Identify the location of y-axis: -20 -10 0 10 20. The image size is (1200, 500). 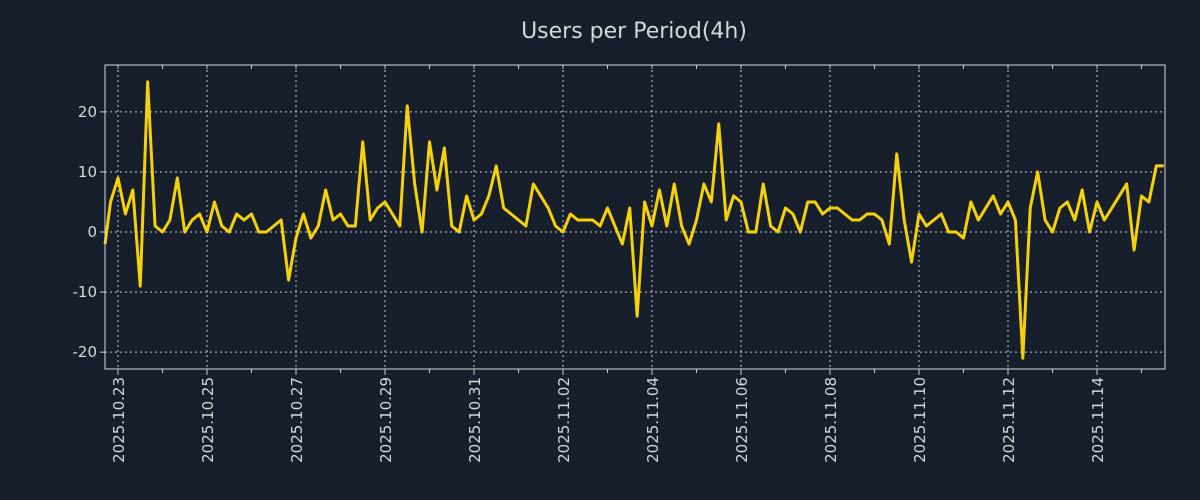
(89, 232).